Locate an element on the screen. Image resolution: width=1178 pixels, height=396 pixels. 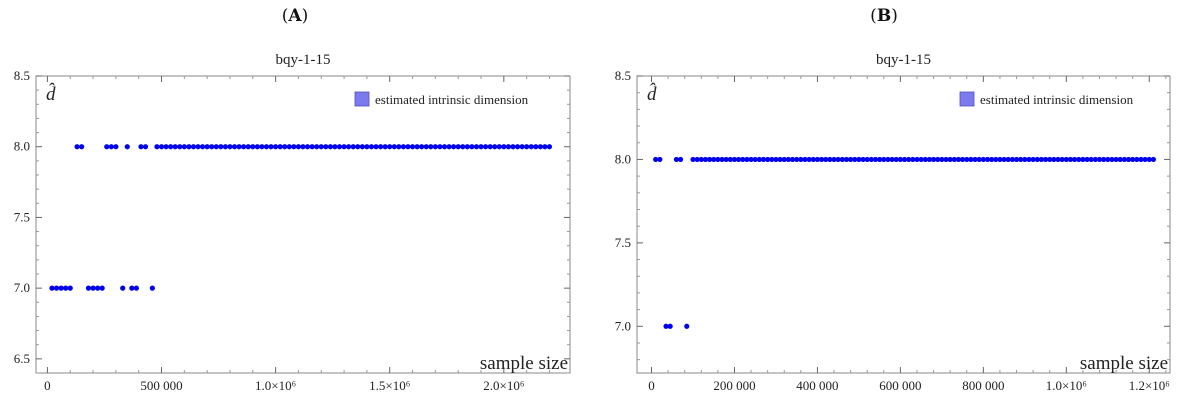
legend-label: estimated intrinsic dimension is located at coordinates (1057, 99).